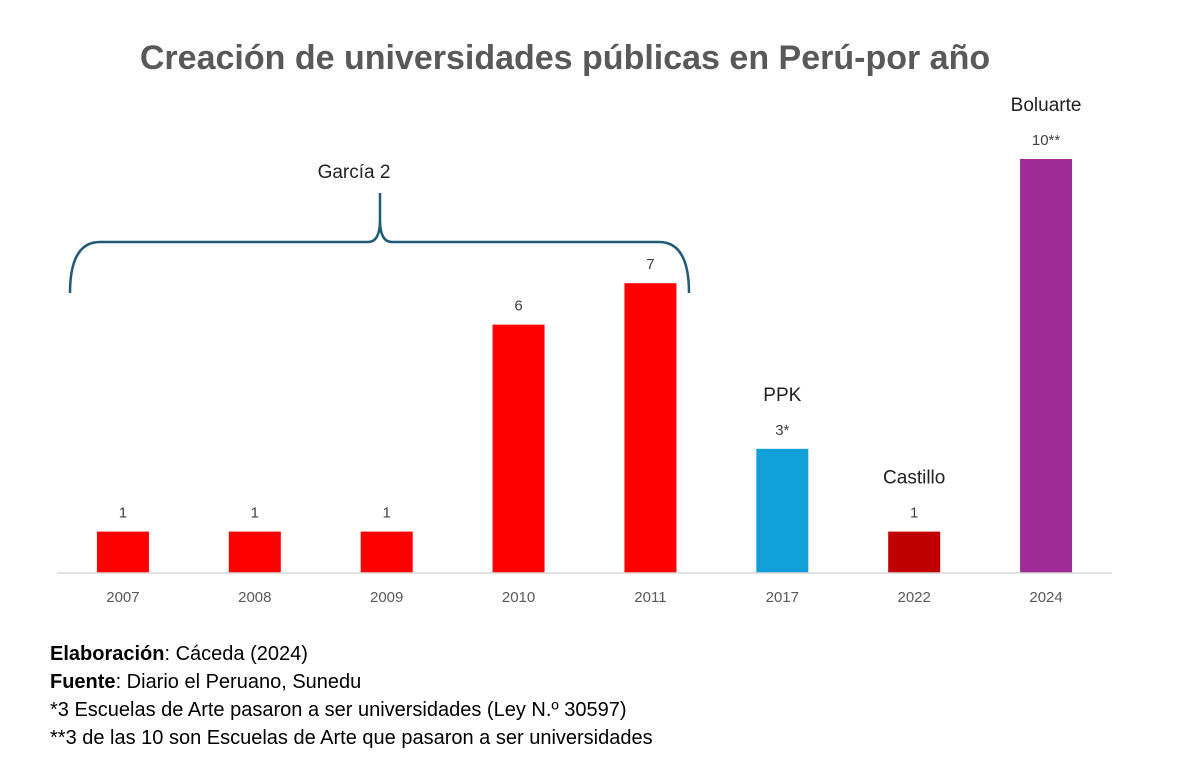  I want to click on data-label-2010: 6, so click(518, 306).